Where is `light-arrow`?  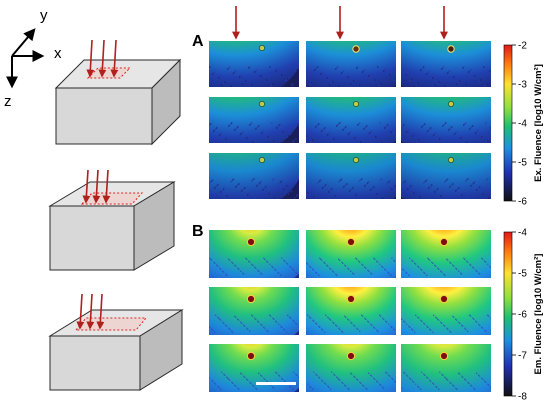 light-arrow is located at coordinates (86, 186).